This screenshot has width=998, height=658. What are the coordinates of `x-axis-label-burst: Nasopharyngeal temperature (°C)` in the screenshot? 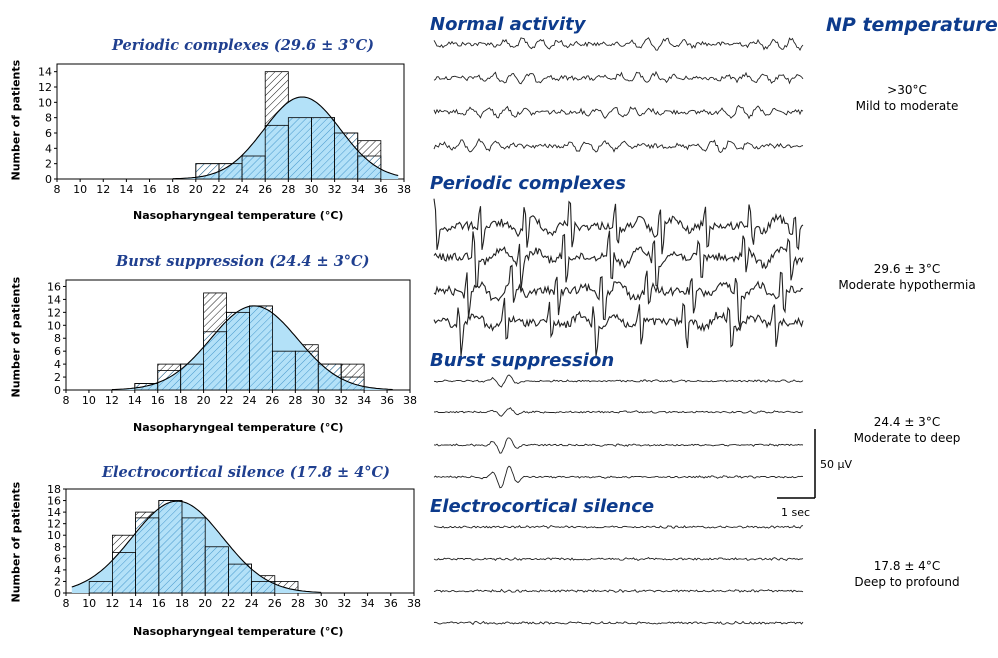 It's located at (238, 427).